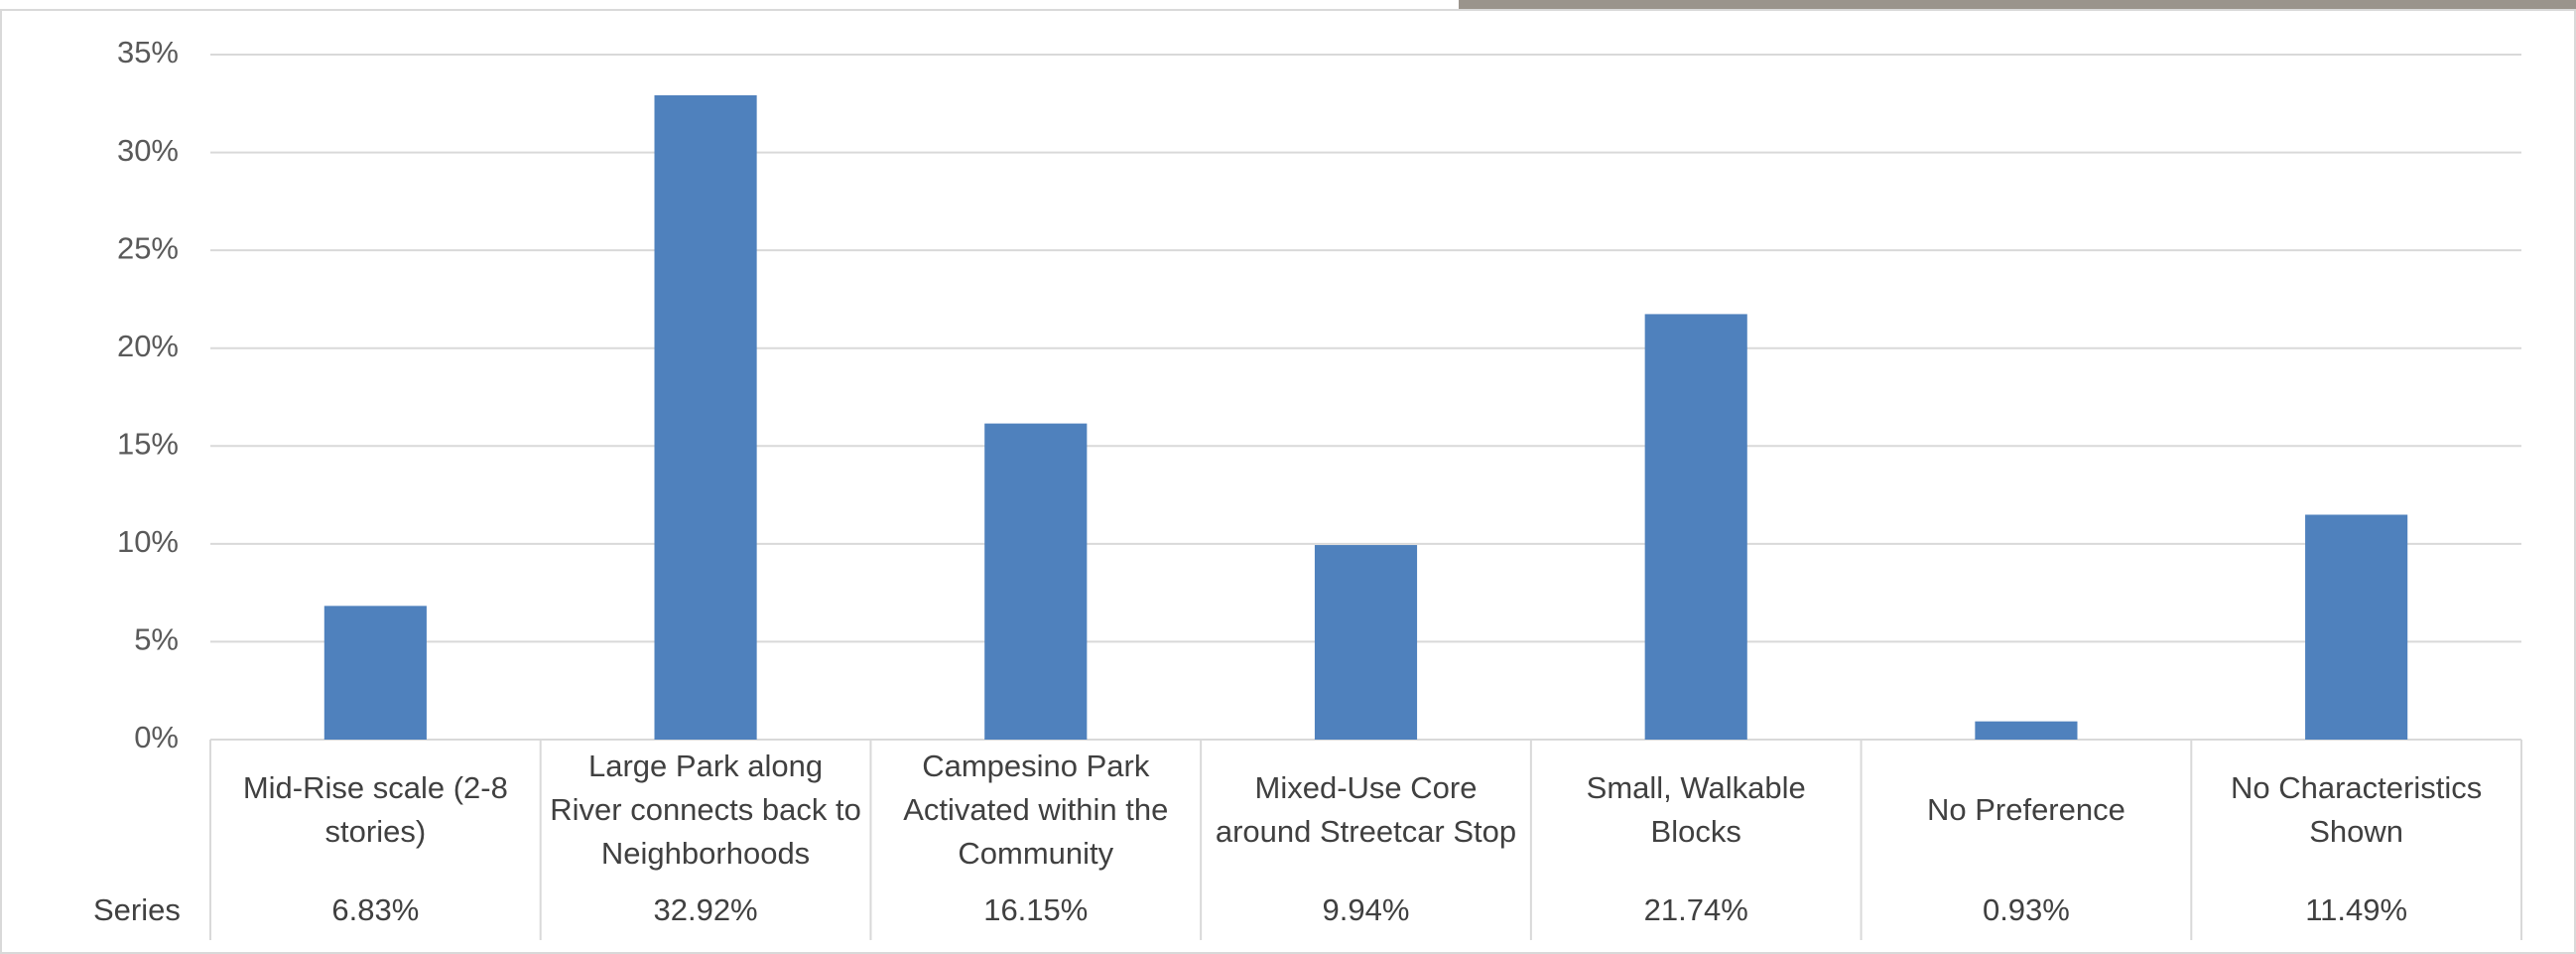 The image size is (2576, 954). Describe the element at coordinates (2018, 4) in the screenshot. I see `photo-strip` at that location.